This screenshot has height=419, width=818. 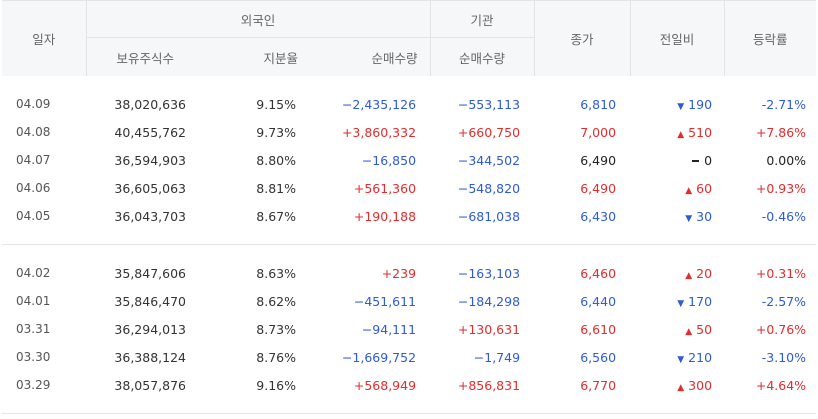 I want to click on holdings-cell: 36,388,124, so click(x=150, y=357).